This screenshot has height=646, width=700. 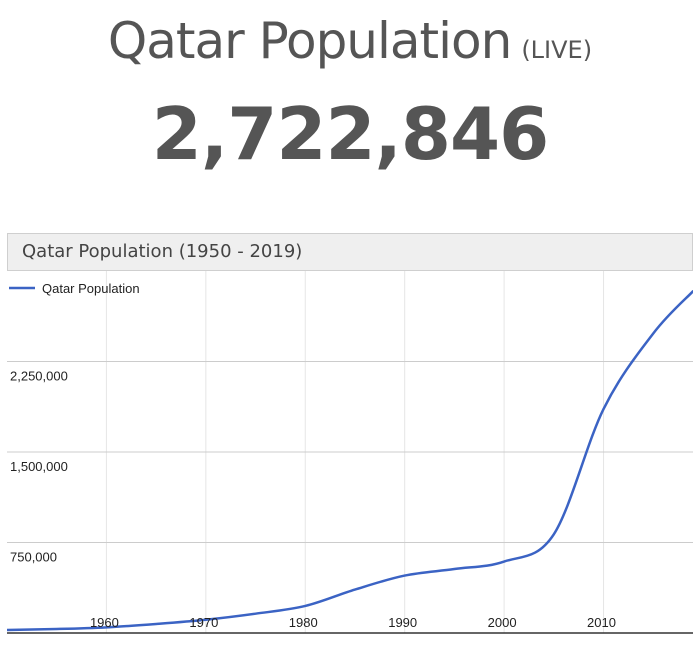 What do you see at coordinates (601, 622) in the screenshot?
I see `x-tick-label-2010: 2010` at bounding box center [601, 622].